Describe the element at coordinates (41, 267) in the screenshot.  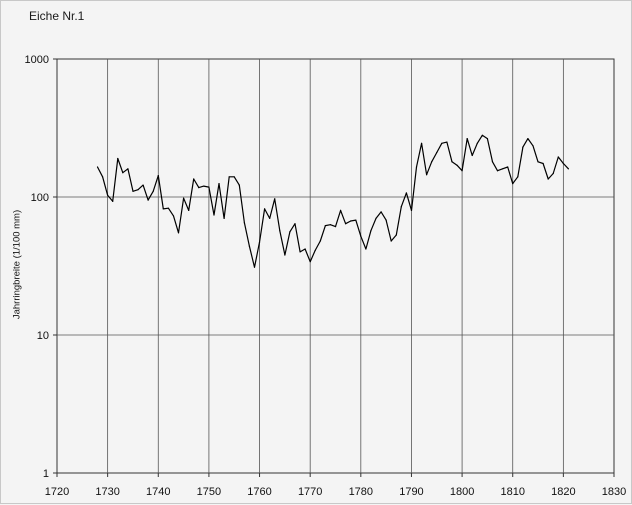
I see `y-axis-ticks: 1 10 100 1000` at that location.